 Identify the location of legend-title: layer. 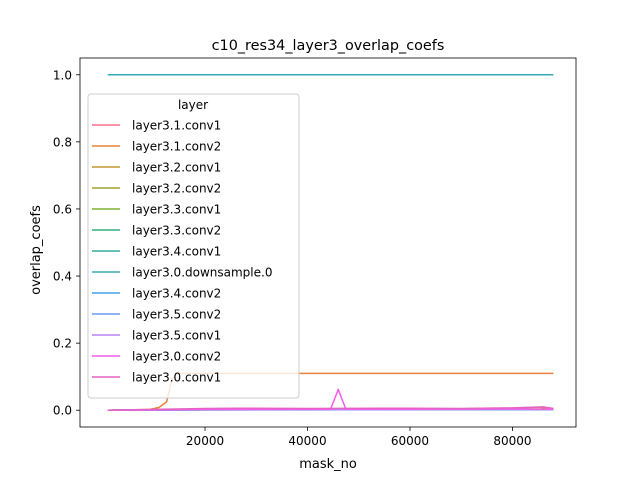
(193, 105).